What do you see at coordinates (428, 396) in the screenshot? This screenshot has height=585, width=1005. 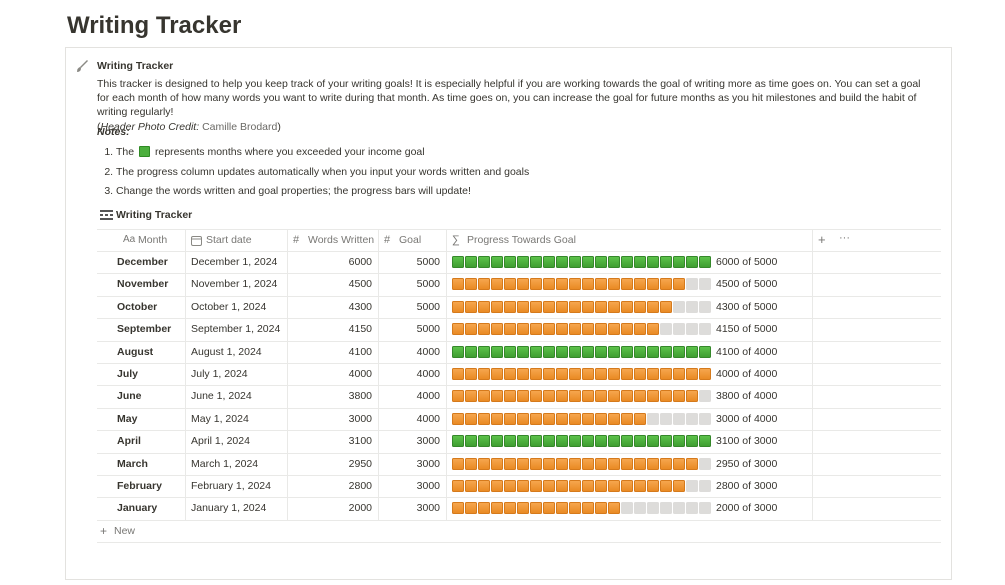 I see `goal-cell: 4000` at bounding box center [428, 396].